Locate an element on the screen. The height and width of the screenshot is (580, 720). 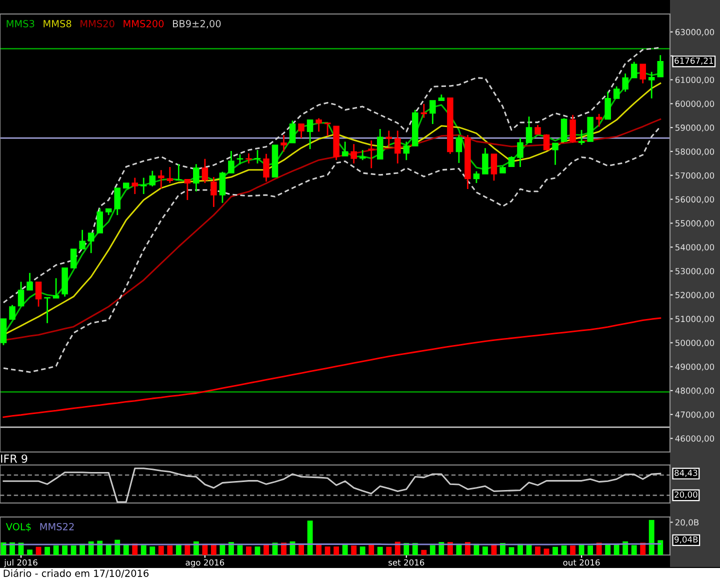
x-tick-label: set 2016 is located at coordinates (406, 562).